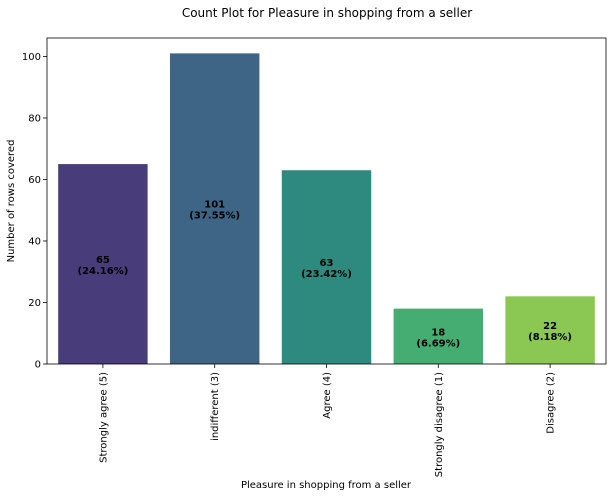 The image size is (612, 497). What do you see at coordinates (327, 263) in the screenshot?
I see `data-label-count-2: 63` at bounding box center [327, 263].